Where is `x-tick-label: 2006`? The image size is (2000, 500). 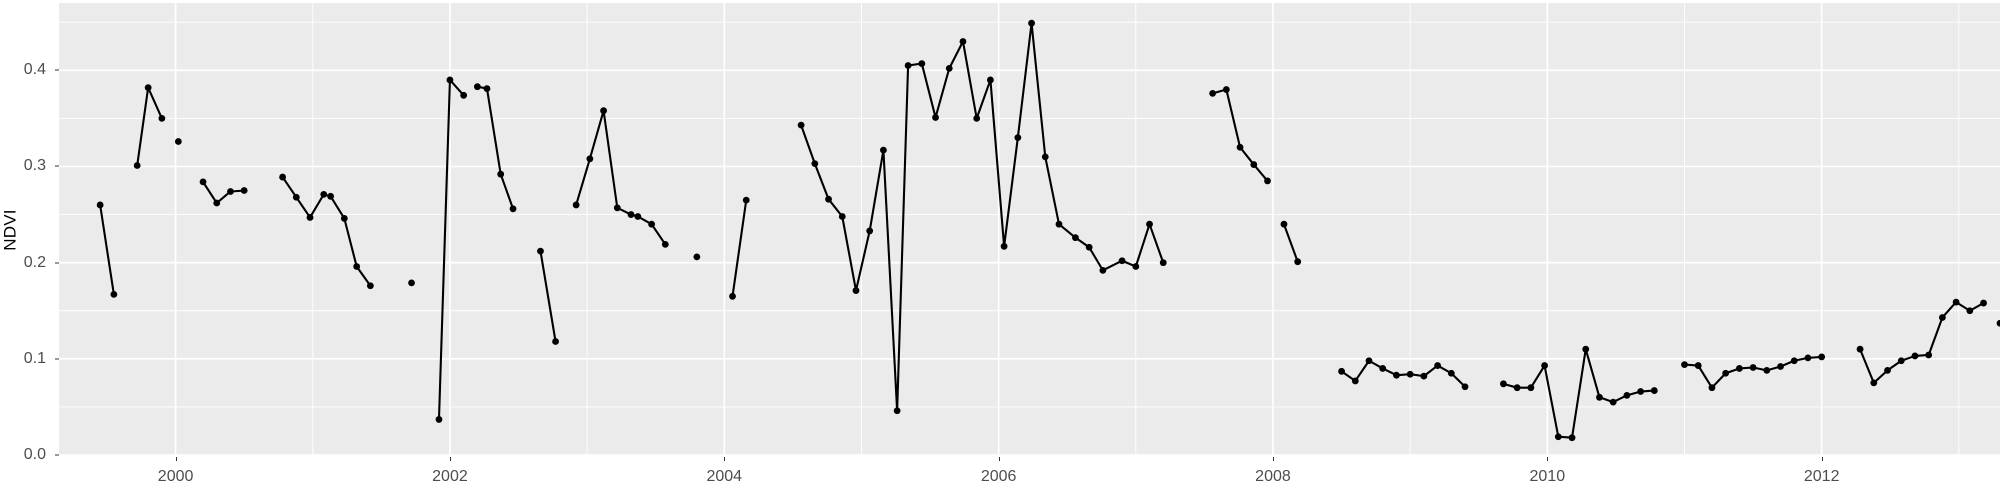
x-tick-label: 2006 is located at coordinates (998, 476).